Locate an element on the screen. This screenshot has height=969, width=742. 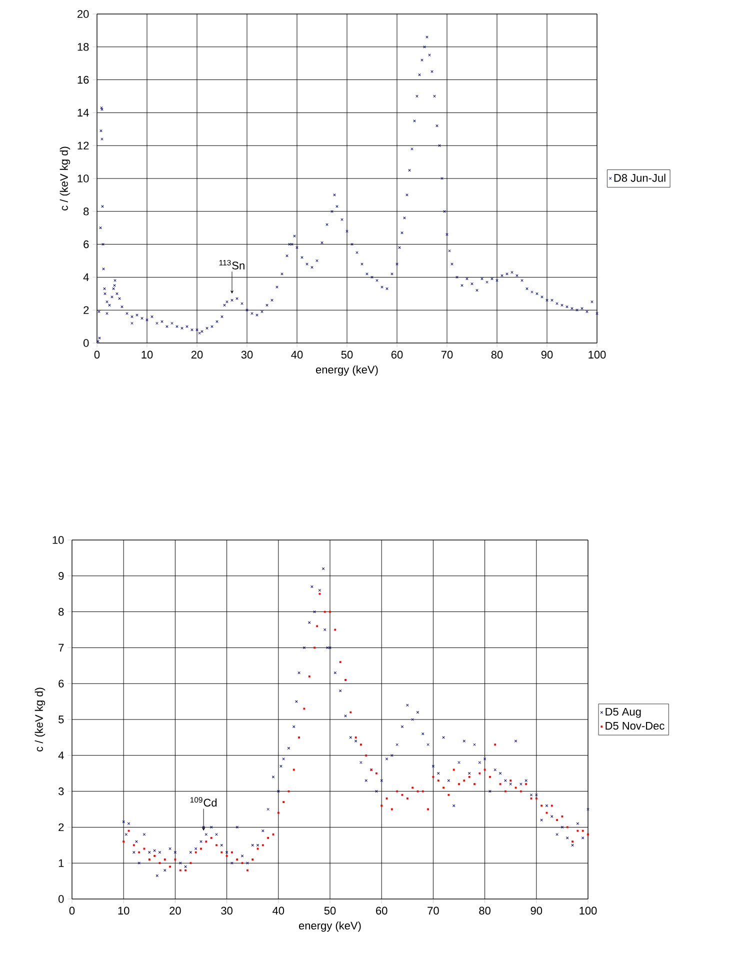
y-tick-label: 18 is located at coordinates (83, 47).